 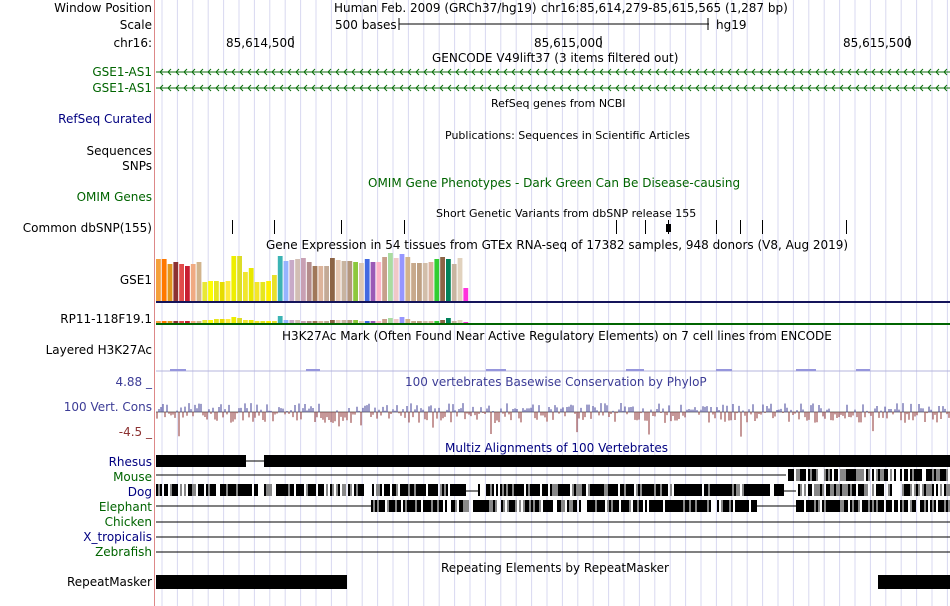 What do you see at coordinates (87, 228) in the screenshot?
I see `dbsnp-label: Common dbSNP(155)` at bounding box center [87, 228].